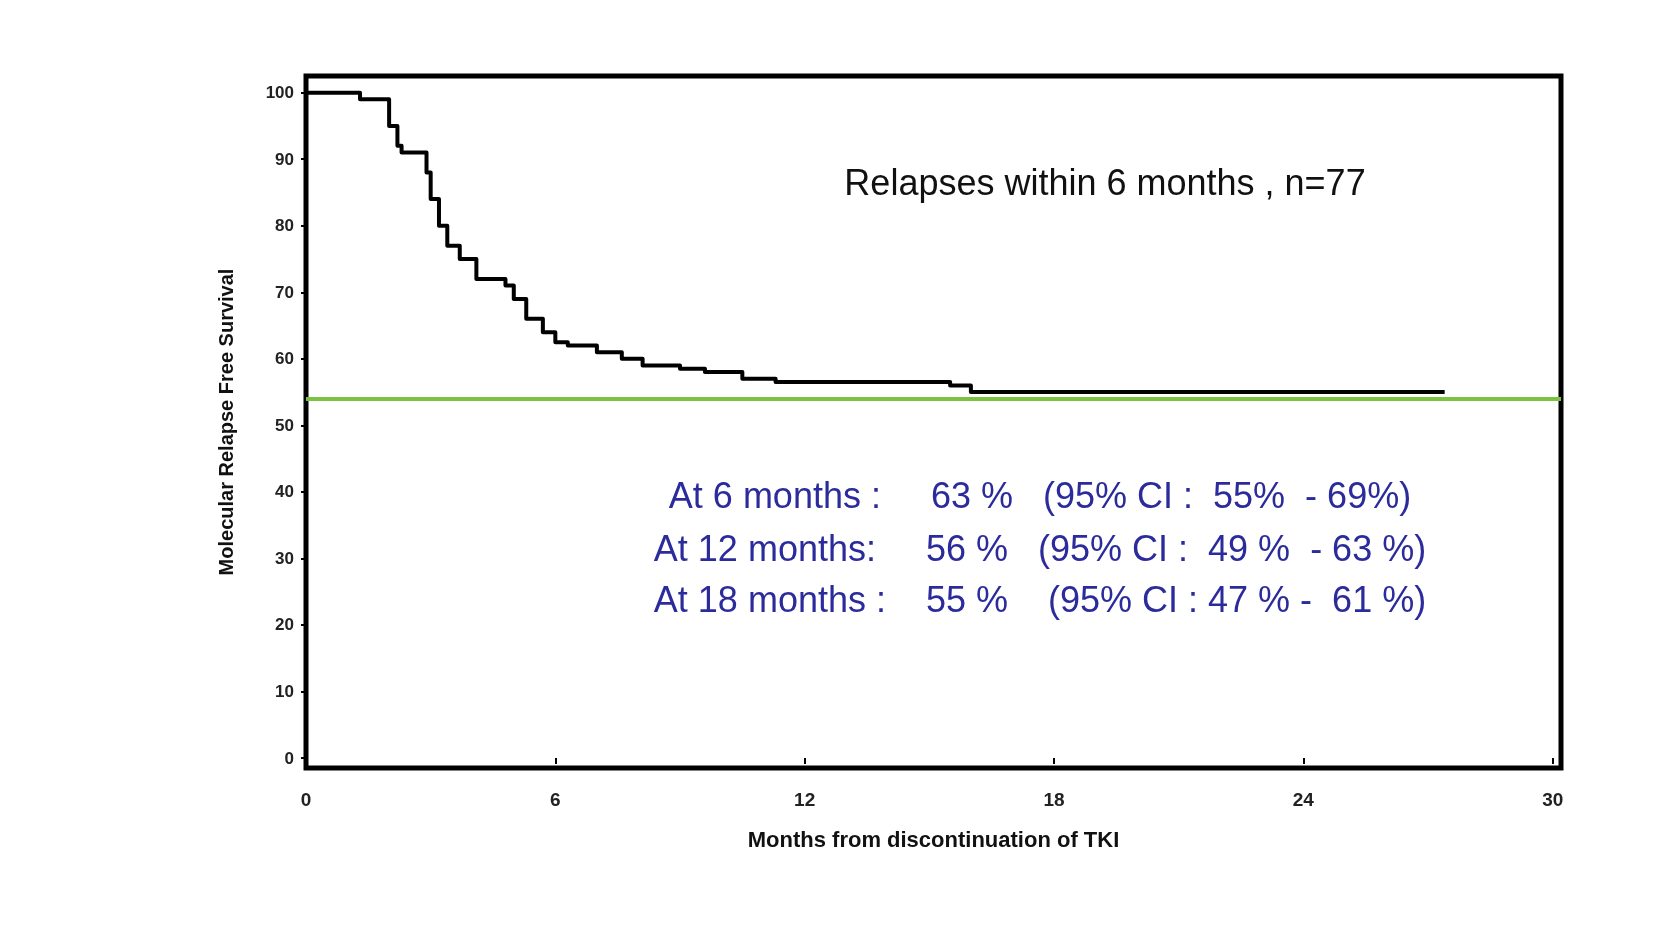 This screenshot has height=949, width=1654. I want to click on y-tick-label: 0, so click(289, 758).